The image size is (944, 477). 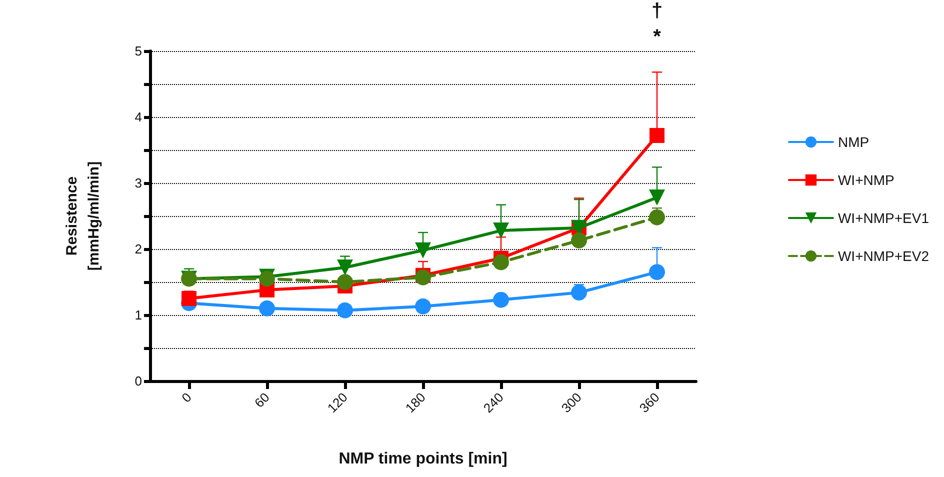 I want to click on y-tick-label: 0, so click(x=138, y=381).